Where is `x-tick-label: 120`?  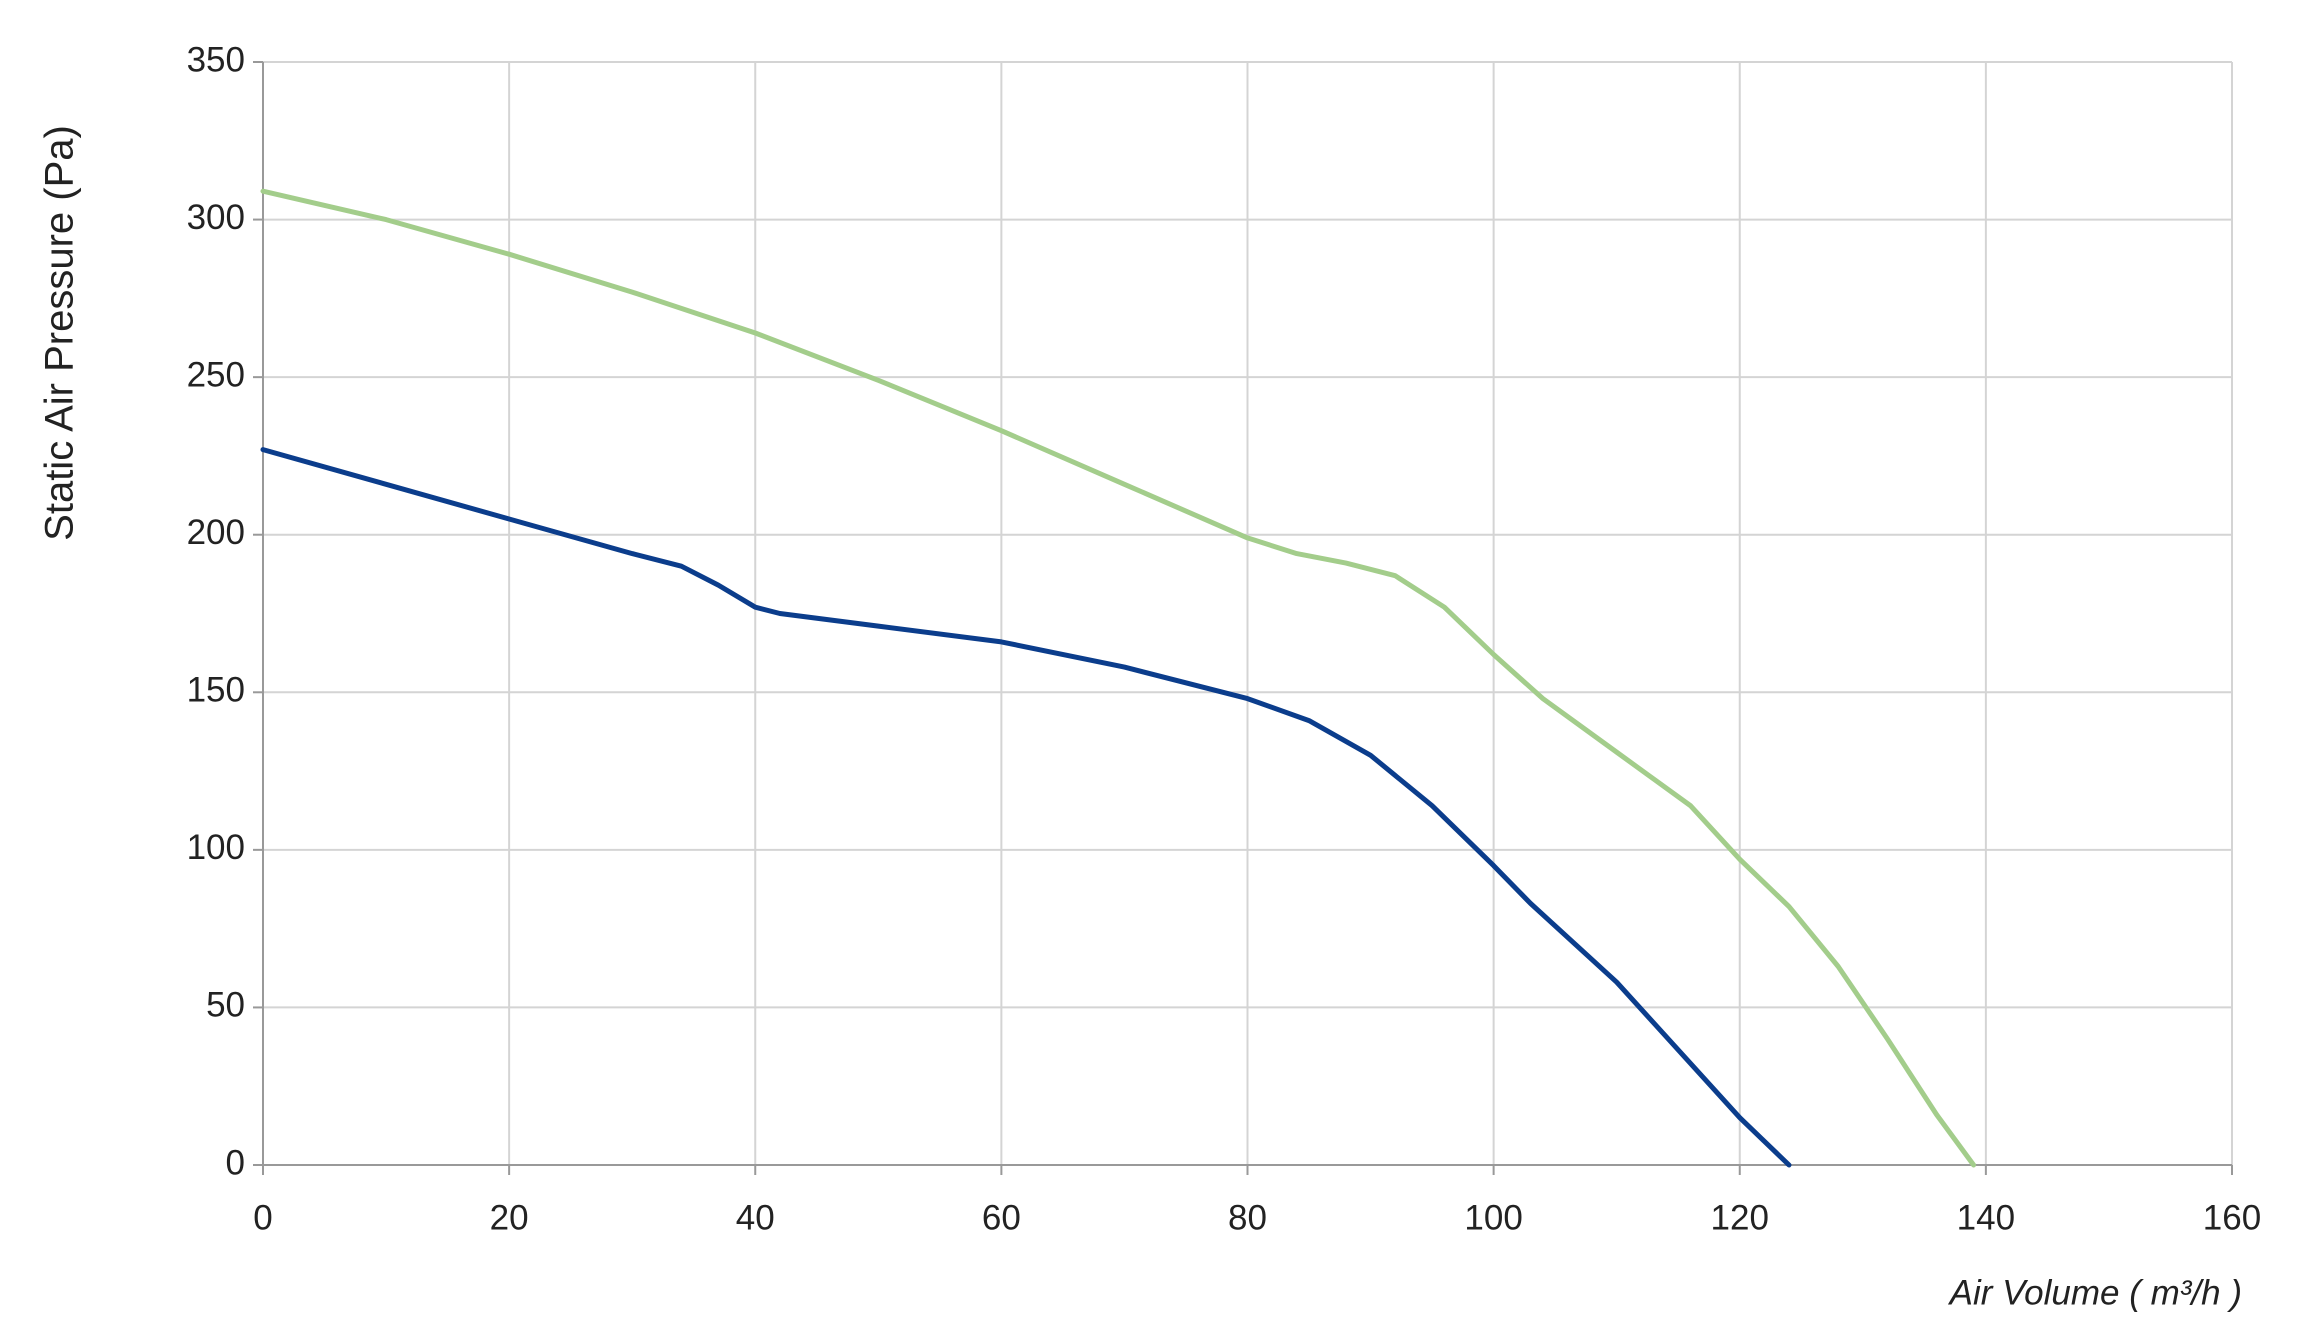 x-tick-label: 120 is located at coordinates (1740, 1217).